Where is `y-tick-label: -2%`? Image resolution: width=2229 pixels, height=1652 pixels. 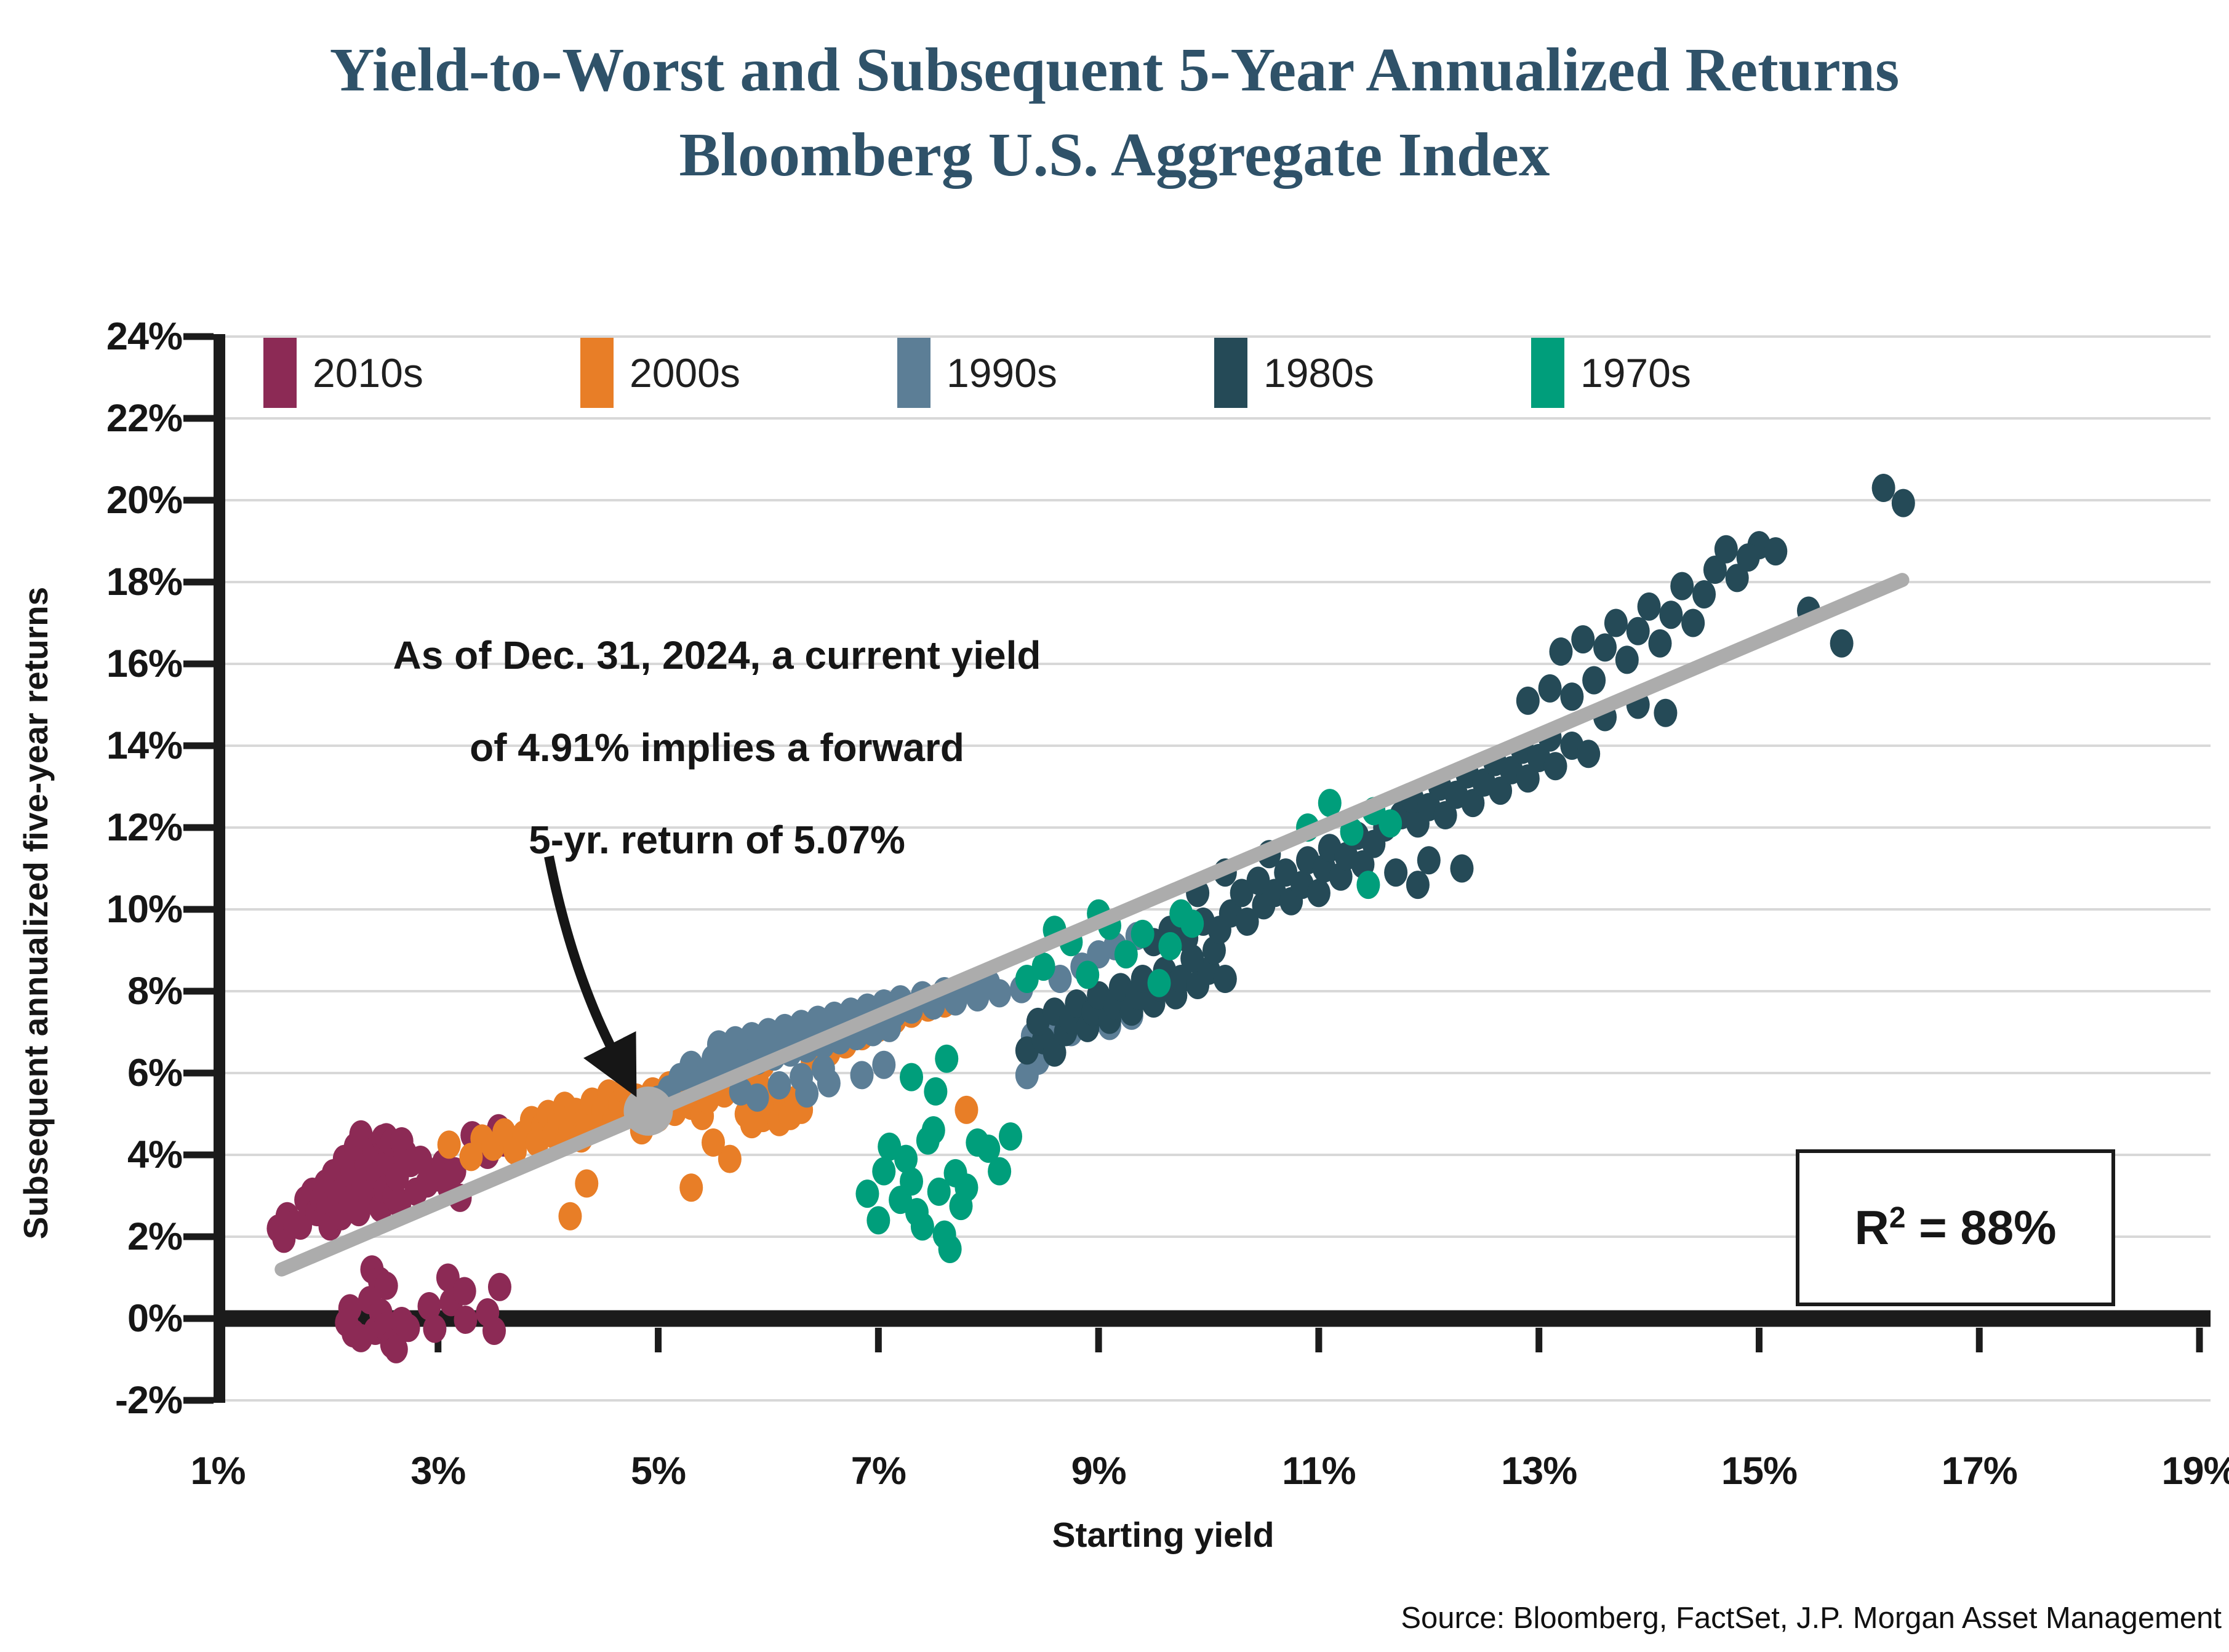 y-tick-label: -2% is located at coordinates (148, 1400).